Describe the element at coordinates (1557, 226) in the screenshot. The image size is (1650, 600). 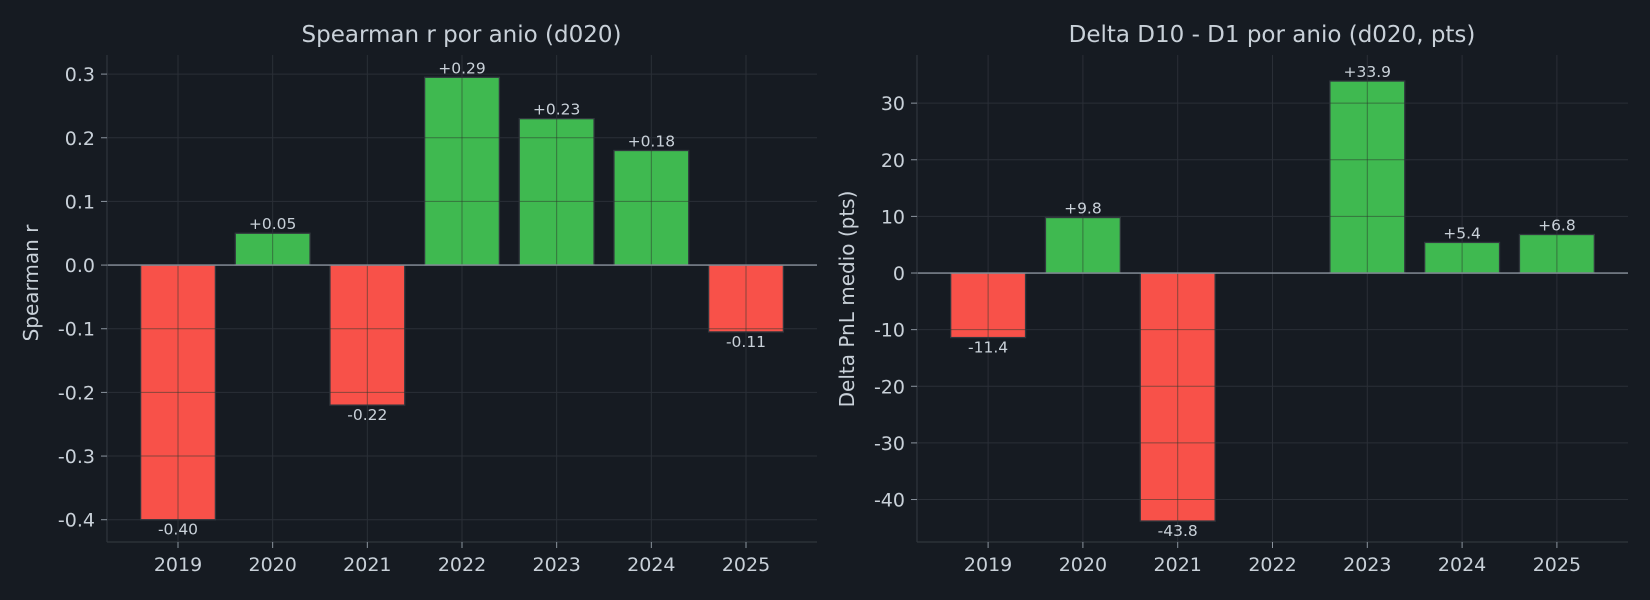
I see `data-label: +6.8` at that location.